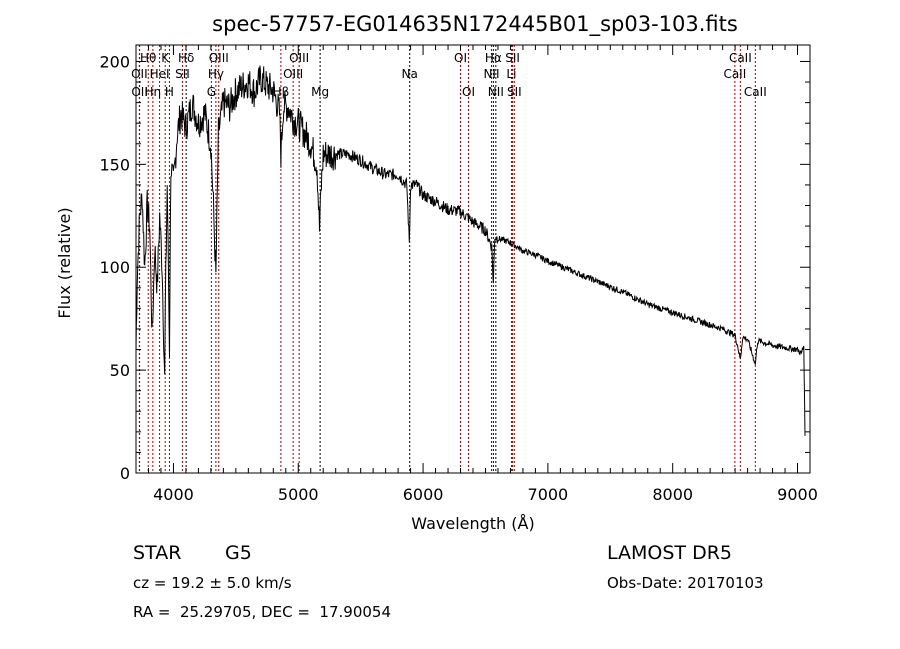  What do you see at coordinates (173, 494) in the screenshot?
I see `x-tick-label: 4000` at bounding box center [173, 494].